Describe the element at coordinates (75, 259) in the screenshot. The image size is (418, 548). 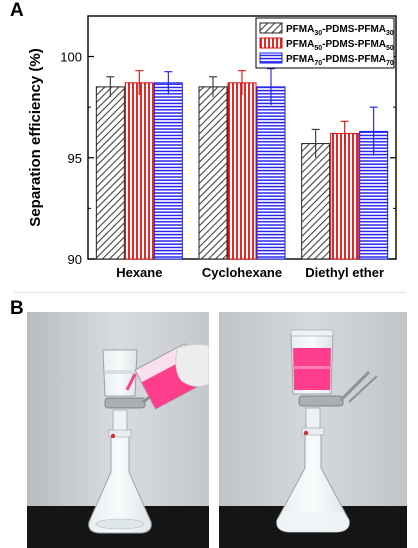
I see `y-tick-label: 90` at that location.